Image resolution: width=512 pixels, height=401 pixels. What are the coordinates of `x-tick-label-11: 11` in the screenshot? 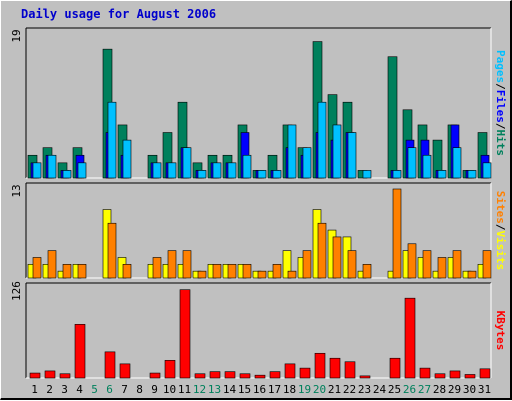 It's located at (184, 389).